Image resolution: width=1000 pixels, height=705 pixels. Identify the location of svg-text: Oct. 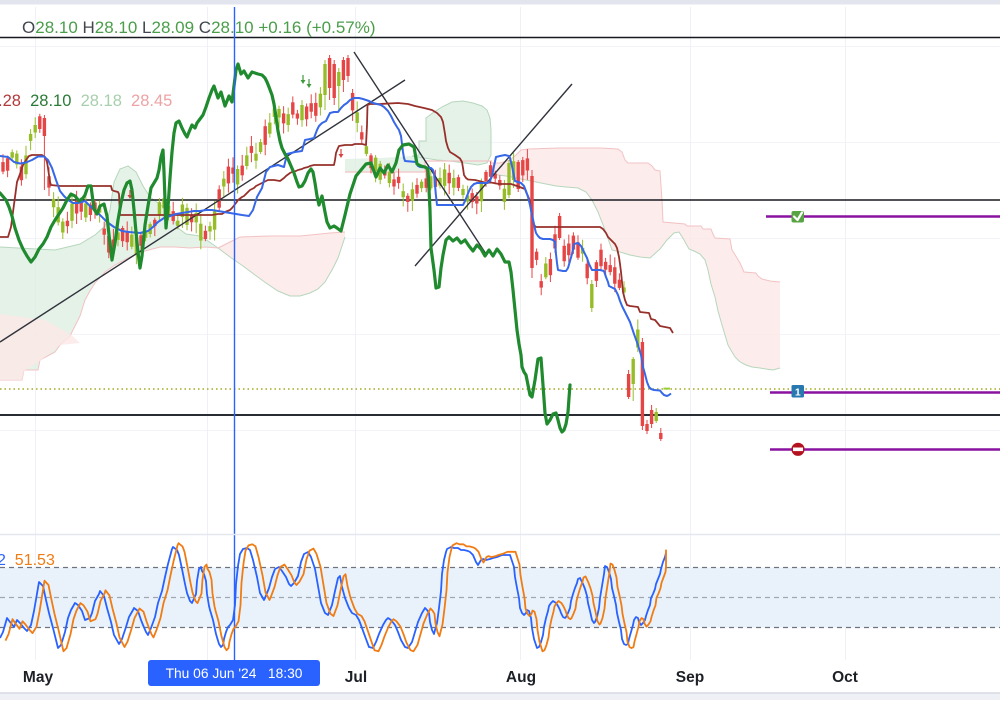
(845, 677).